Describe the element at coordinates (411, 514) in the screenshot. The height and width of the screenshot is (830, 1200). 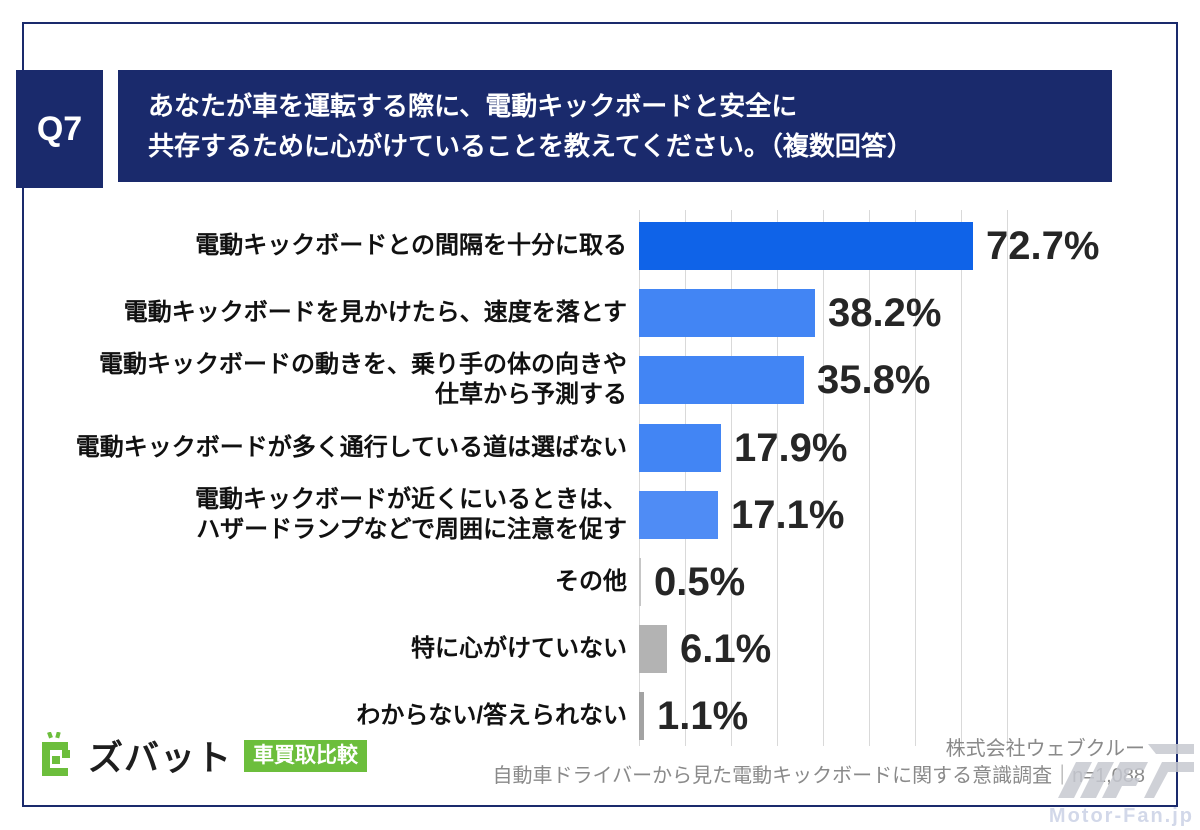
I see `category-label: 電動キックボードが近くにいるときは、 ハザードランプなどで周囲に注意を促す` at that location.